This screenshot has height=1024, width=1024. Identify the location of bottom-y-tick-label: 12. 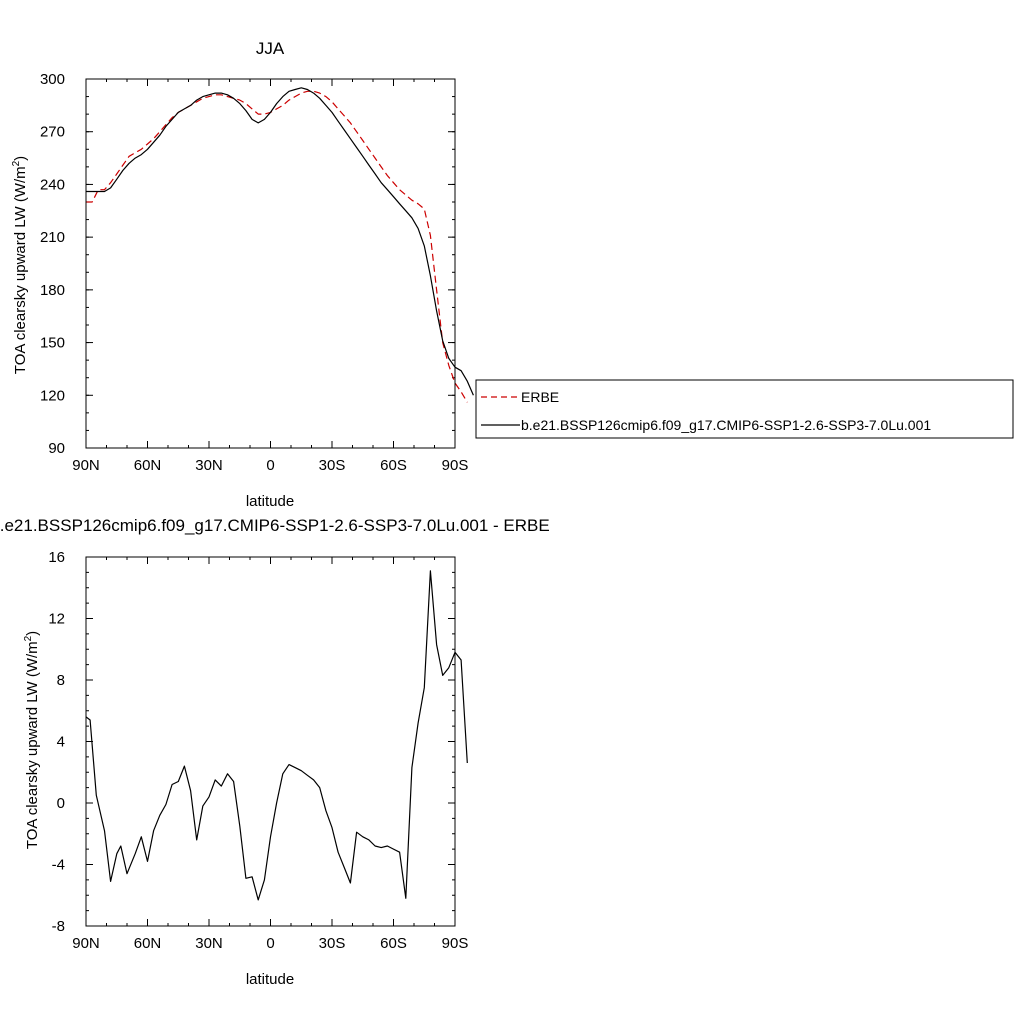
(56, 619).